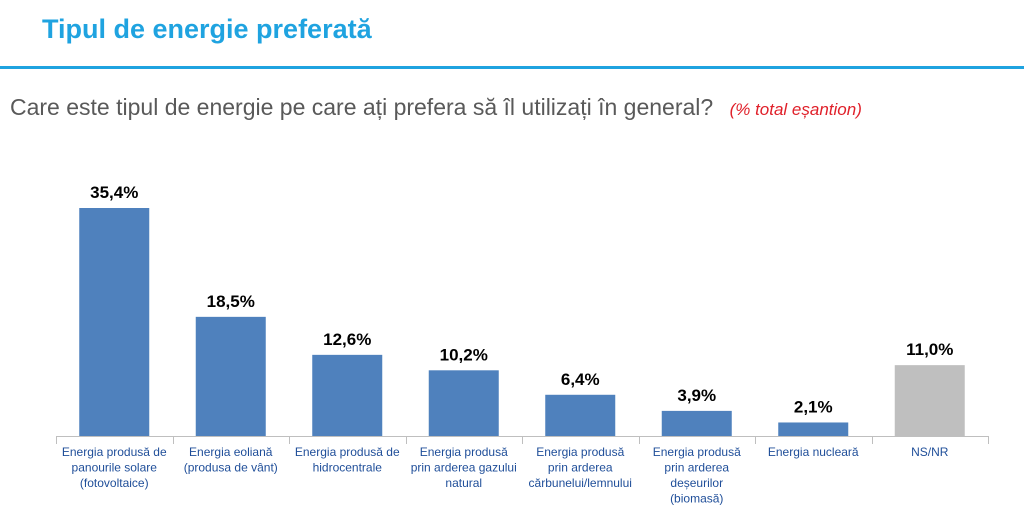 The image size is (1024, 529). What do you see at coordinates (207, 29) in the screenshot?
I see `page-title: Tipul de energie preferată` at bounding box center [207, 29].